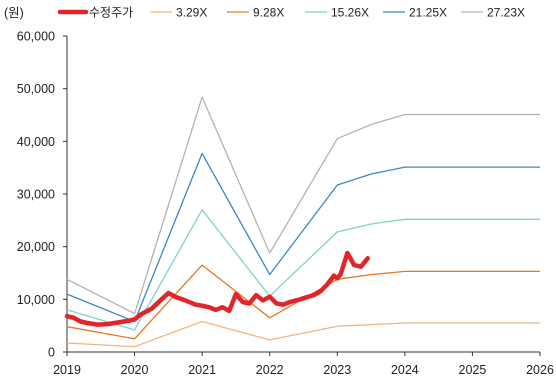  I want to click on y-tick-label: 20,000, so click(36, 247).